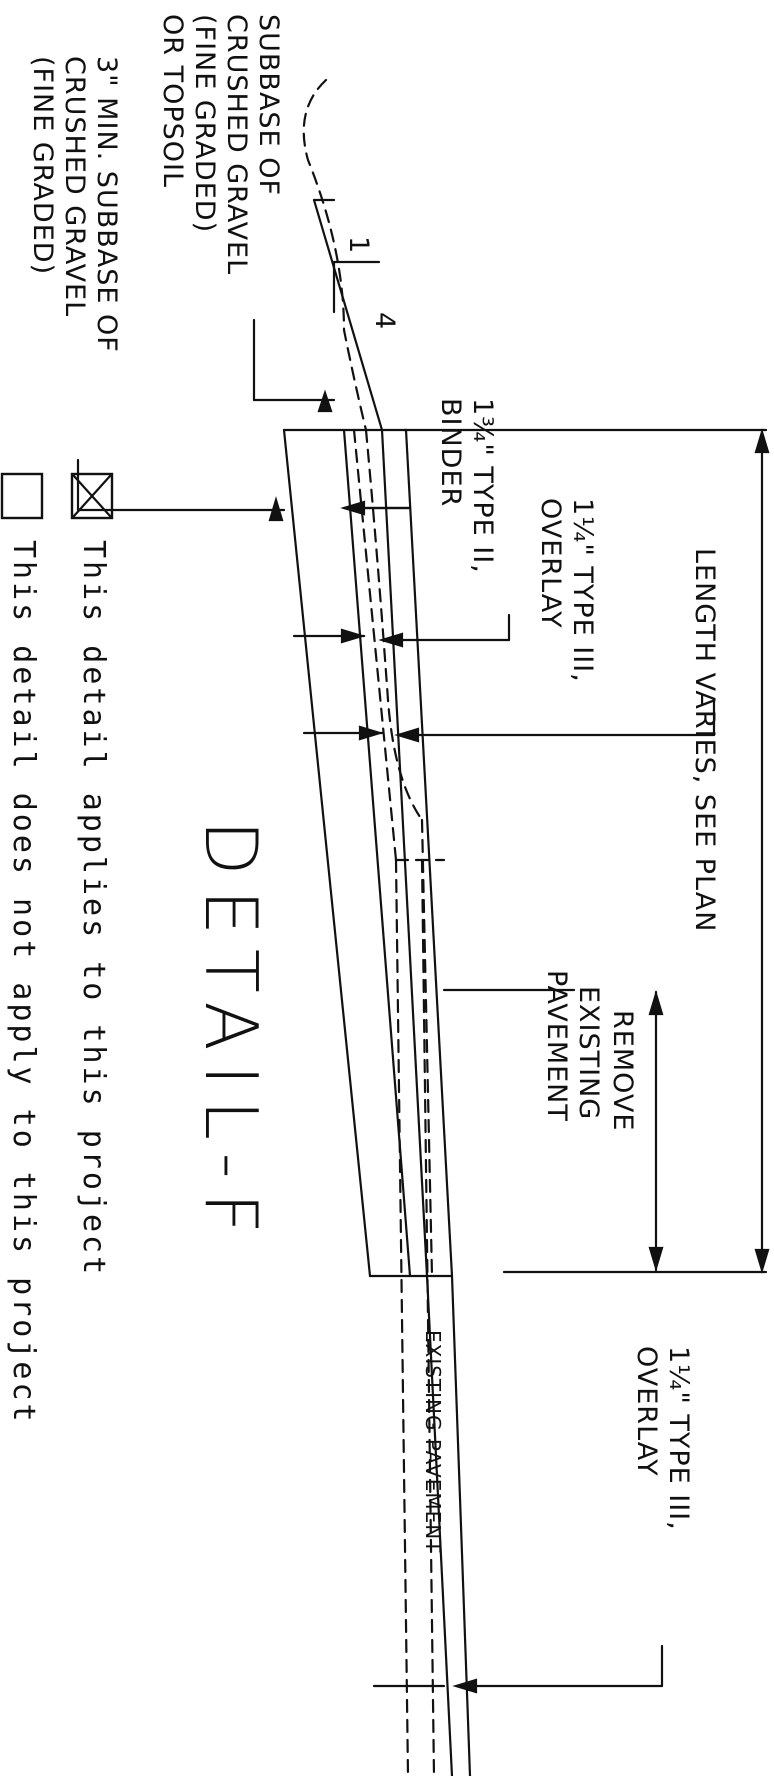  What do you see at coordinates (582, 590) in the screenshot?
I see `overlay-upper-label-1: 1¼" TYPE III,` at bounding box center [582, 590].